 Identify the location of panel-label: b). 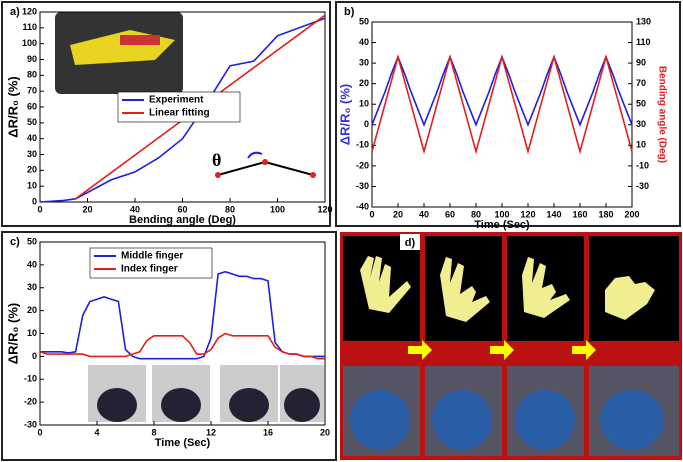
(349, 12).